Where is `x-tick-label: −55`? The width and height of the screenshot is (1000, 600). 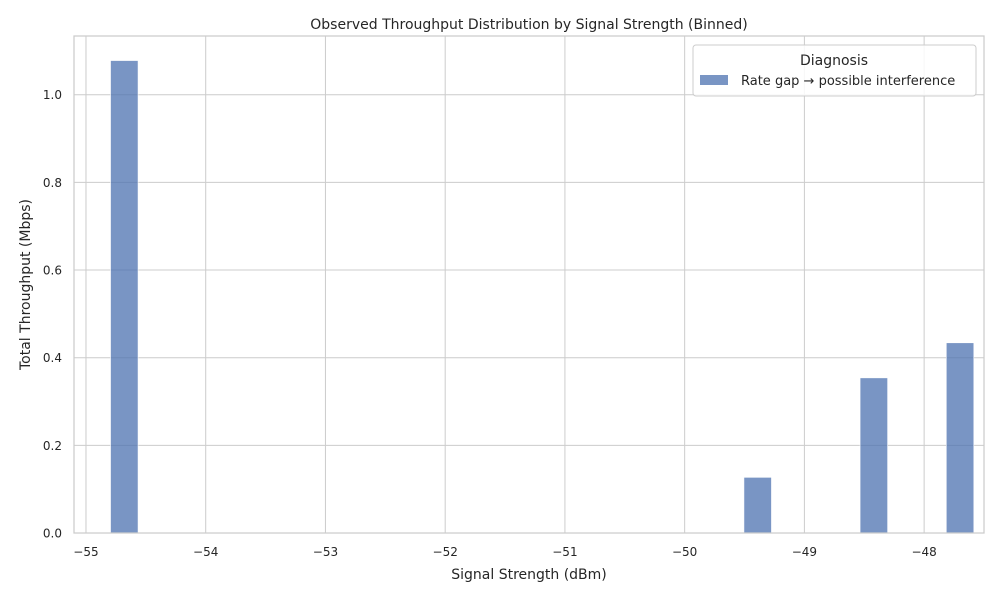 x-tick-label: −55 is located at coordinates (85, 552).